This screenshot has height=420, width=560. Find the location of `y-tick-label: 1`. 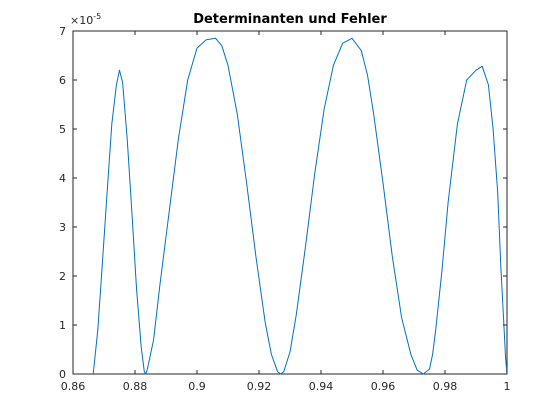

y-tick-label: 1 is located at coordinates (62, 325).